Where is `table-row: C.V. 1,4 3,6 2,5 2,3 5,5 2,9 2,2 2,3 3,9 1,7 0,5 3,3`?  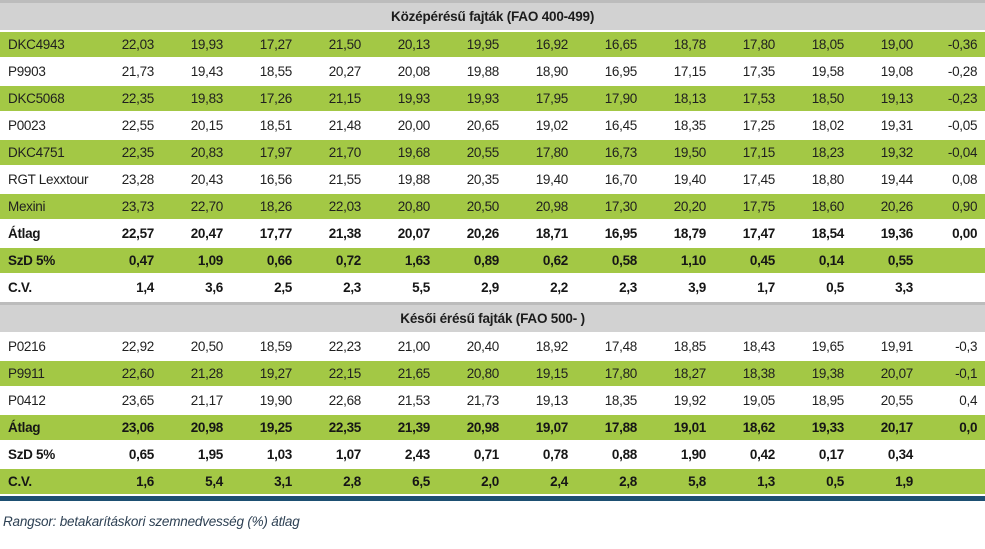
table-row: C.V. 1,4 3,6 2,5 2,3 5,5 2,9 2,2 2,3 3,9 1,7 0,5 3,3 is located at coordinates (492, 288).